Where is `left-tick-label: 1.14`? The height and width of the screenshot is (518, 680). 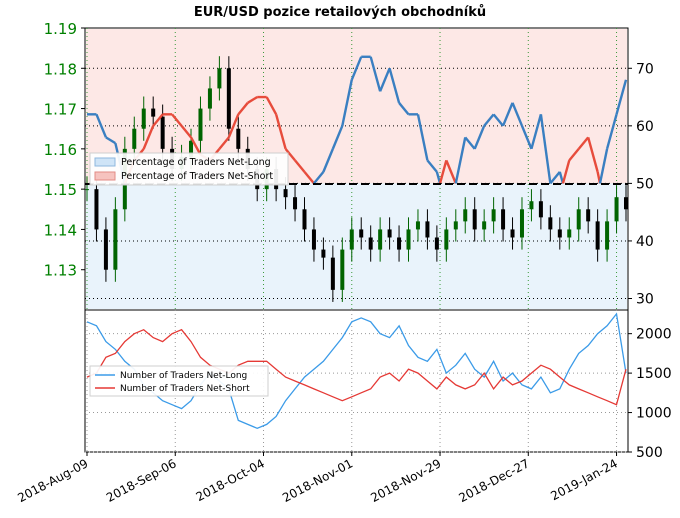
left-tick-label: 1.14 is located at coordinates (60, 230).